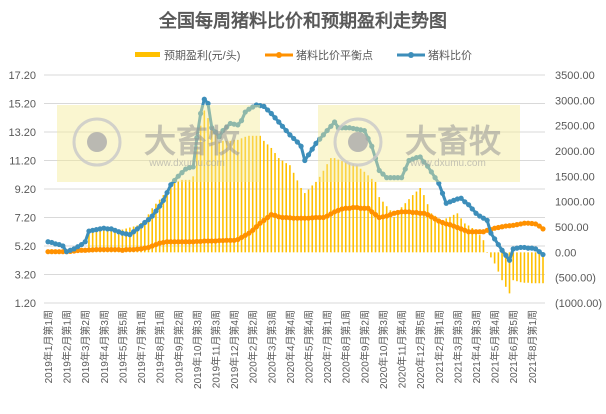 This screenshot has width=606, height=414. I want to click on left-tick-label: 17.20, so click(22, 76).